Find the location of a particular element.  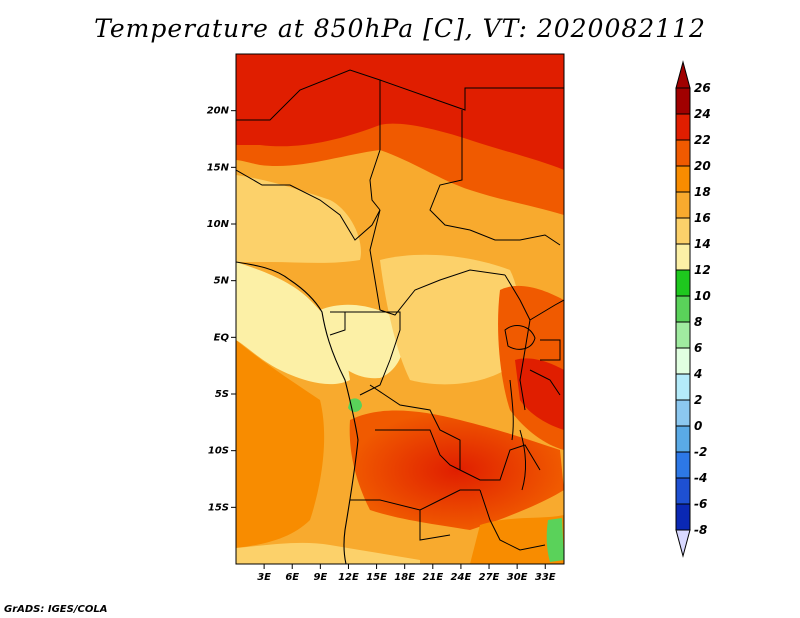

lon-tick-label: 9E is located at coordinates (320, 577).